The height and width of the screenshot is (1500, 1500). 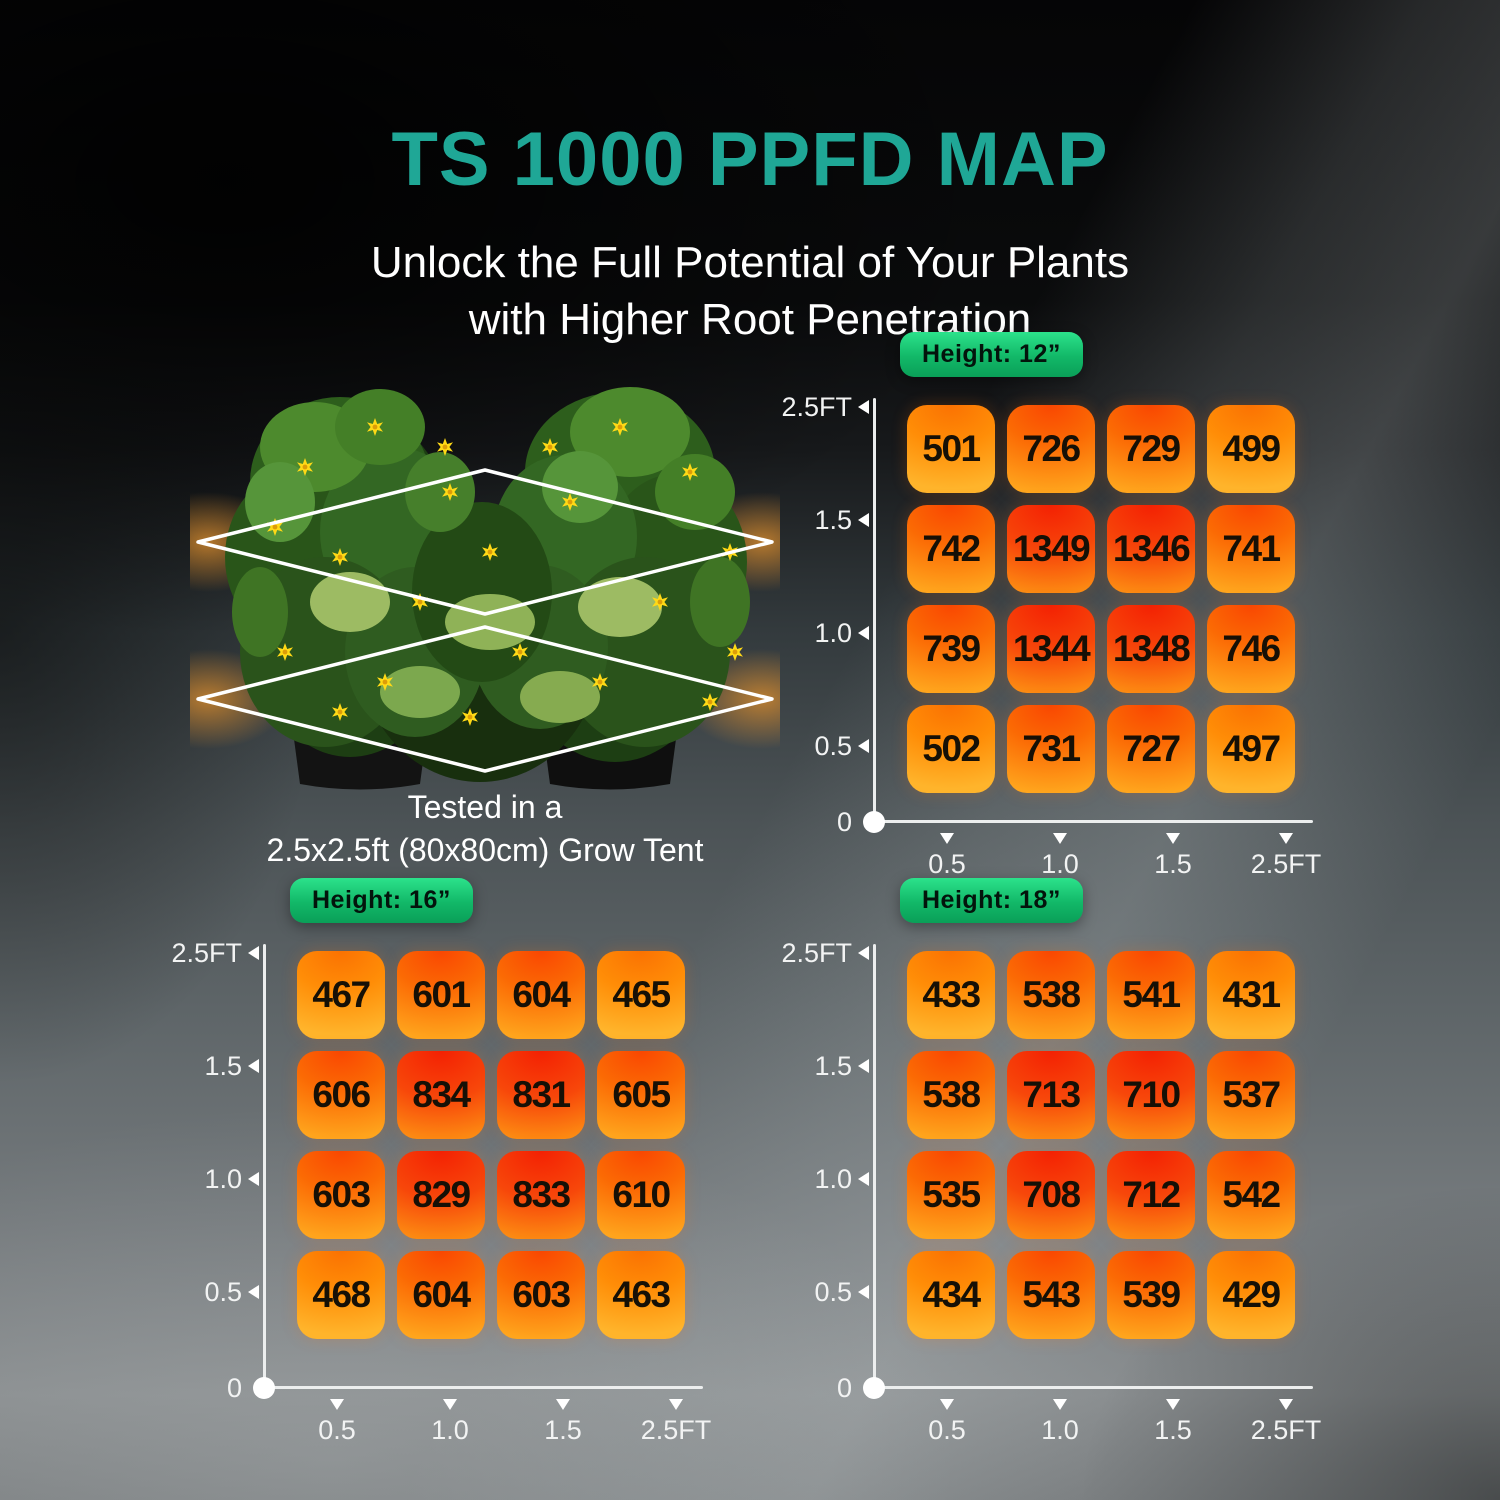 I want to click on ppfd-cell: 610, so click(x=641, y=1195).